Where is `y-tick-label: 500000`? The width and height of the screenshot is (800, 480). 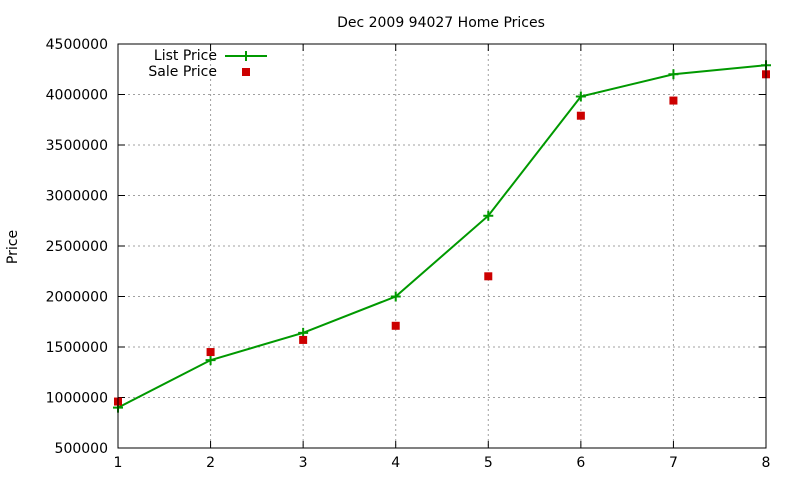 y-tick-label: 500000 is located at coordinates (81, 449).